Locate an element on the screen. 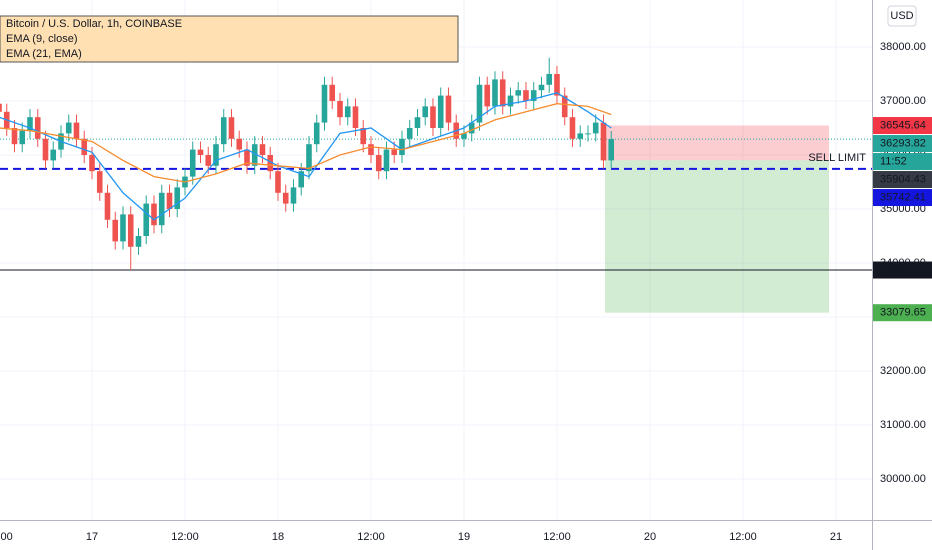 The image size is (932, 550). price-label: 33869.71 is located at coordinates (903, 270).